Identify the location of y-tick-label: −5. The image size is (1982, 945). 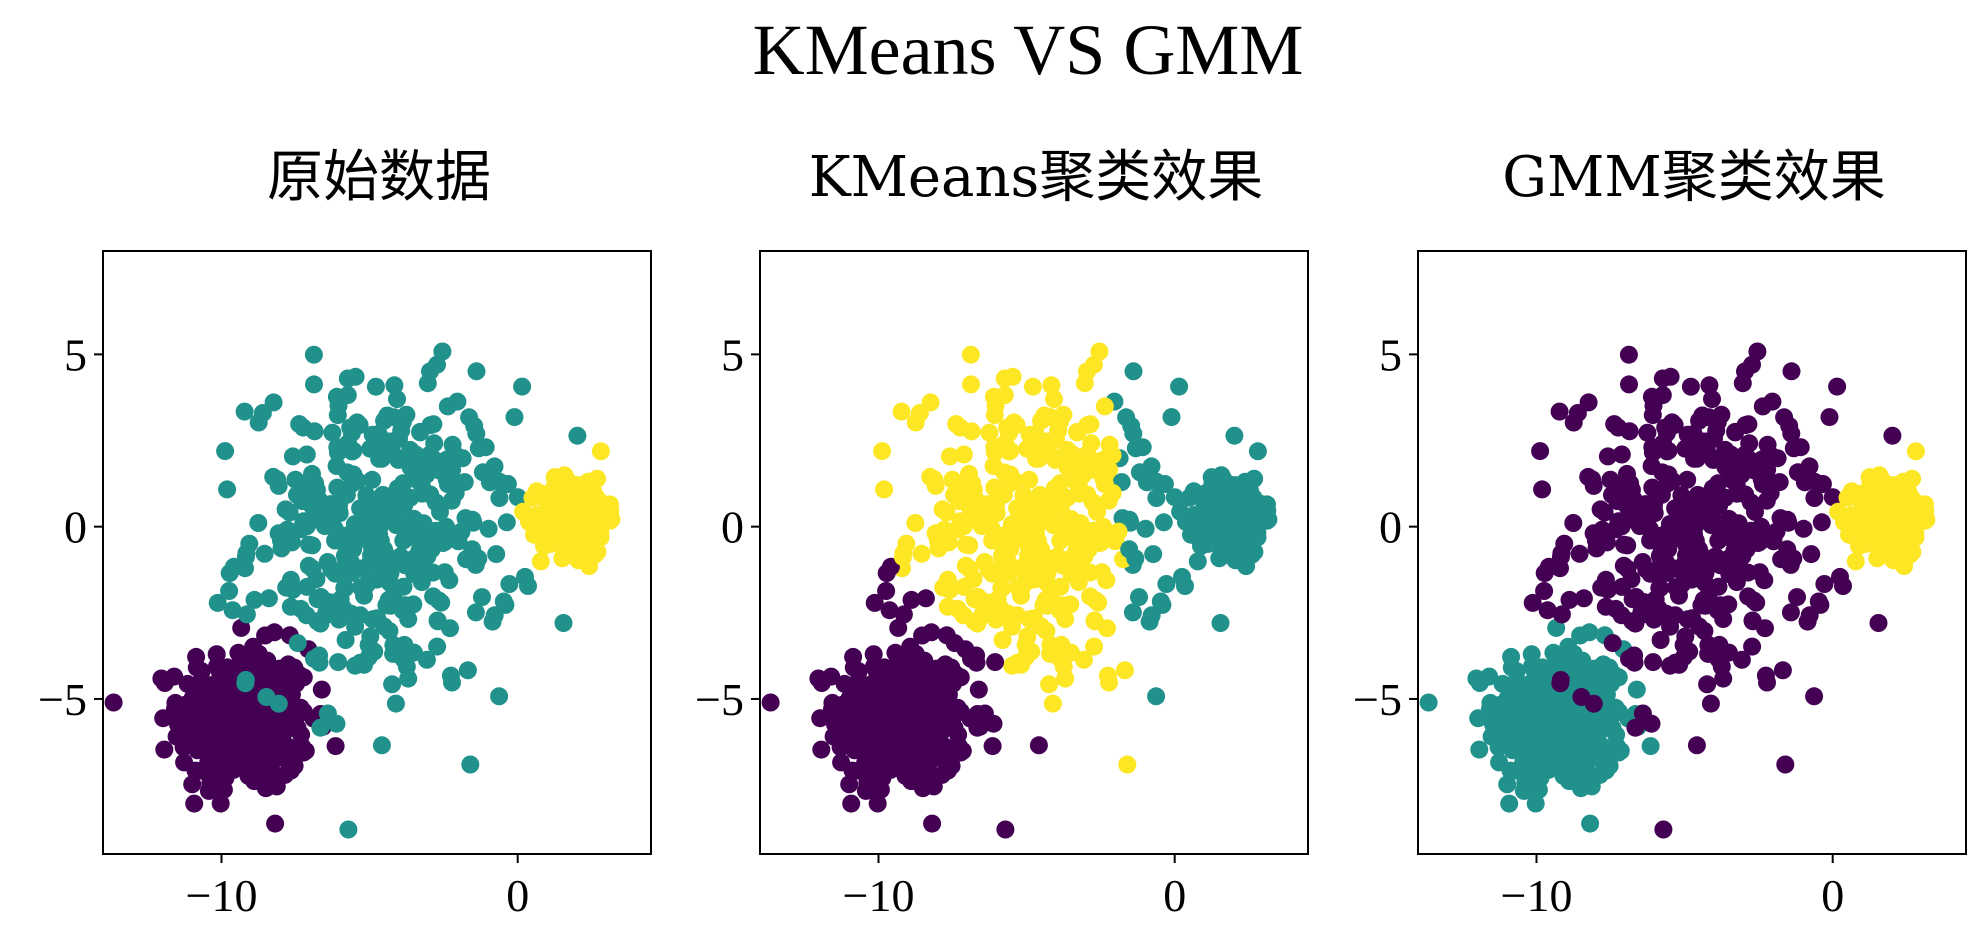
(719, 699).